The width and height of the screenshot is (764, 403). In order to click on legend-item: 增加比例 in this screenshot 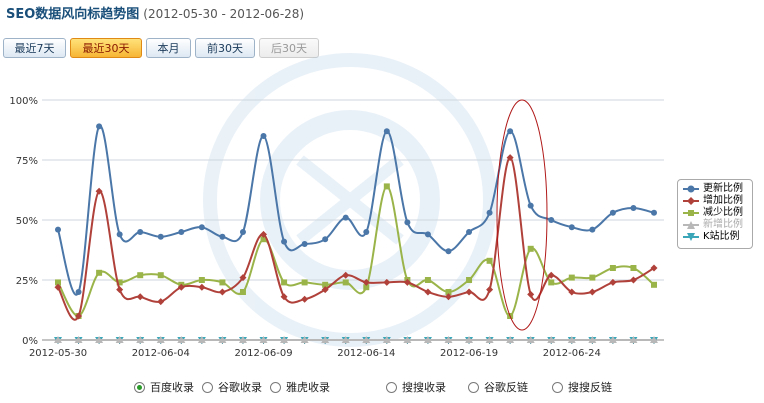, I will do `click(715, 201)`.